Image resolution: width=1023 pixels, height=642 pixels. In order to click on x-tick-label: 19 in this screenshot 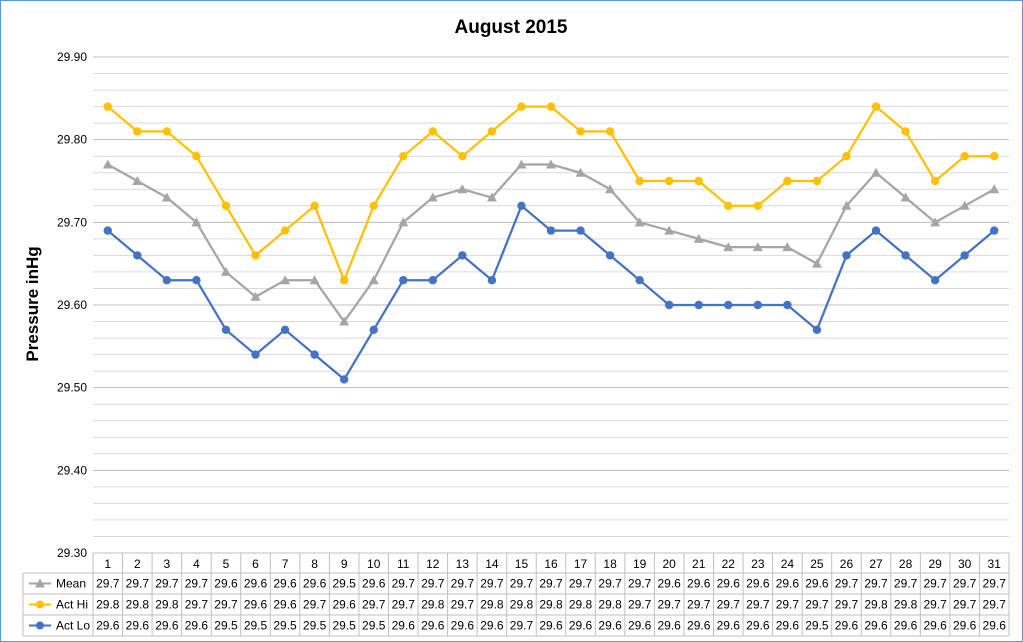, I will do `click(640, 564)`.